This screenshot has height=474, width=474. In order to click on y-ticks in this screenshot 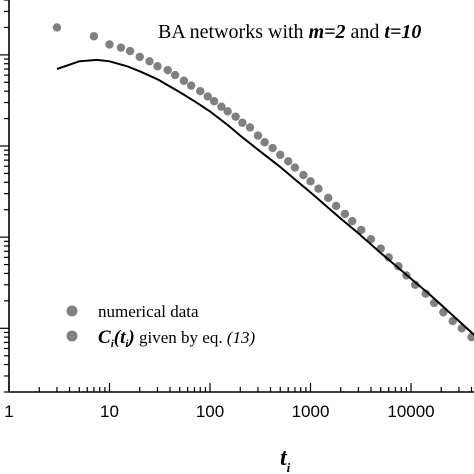, I will do `click(4, 196)`.